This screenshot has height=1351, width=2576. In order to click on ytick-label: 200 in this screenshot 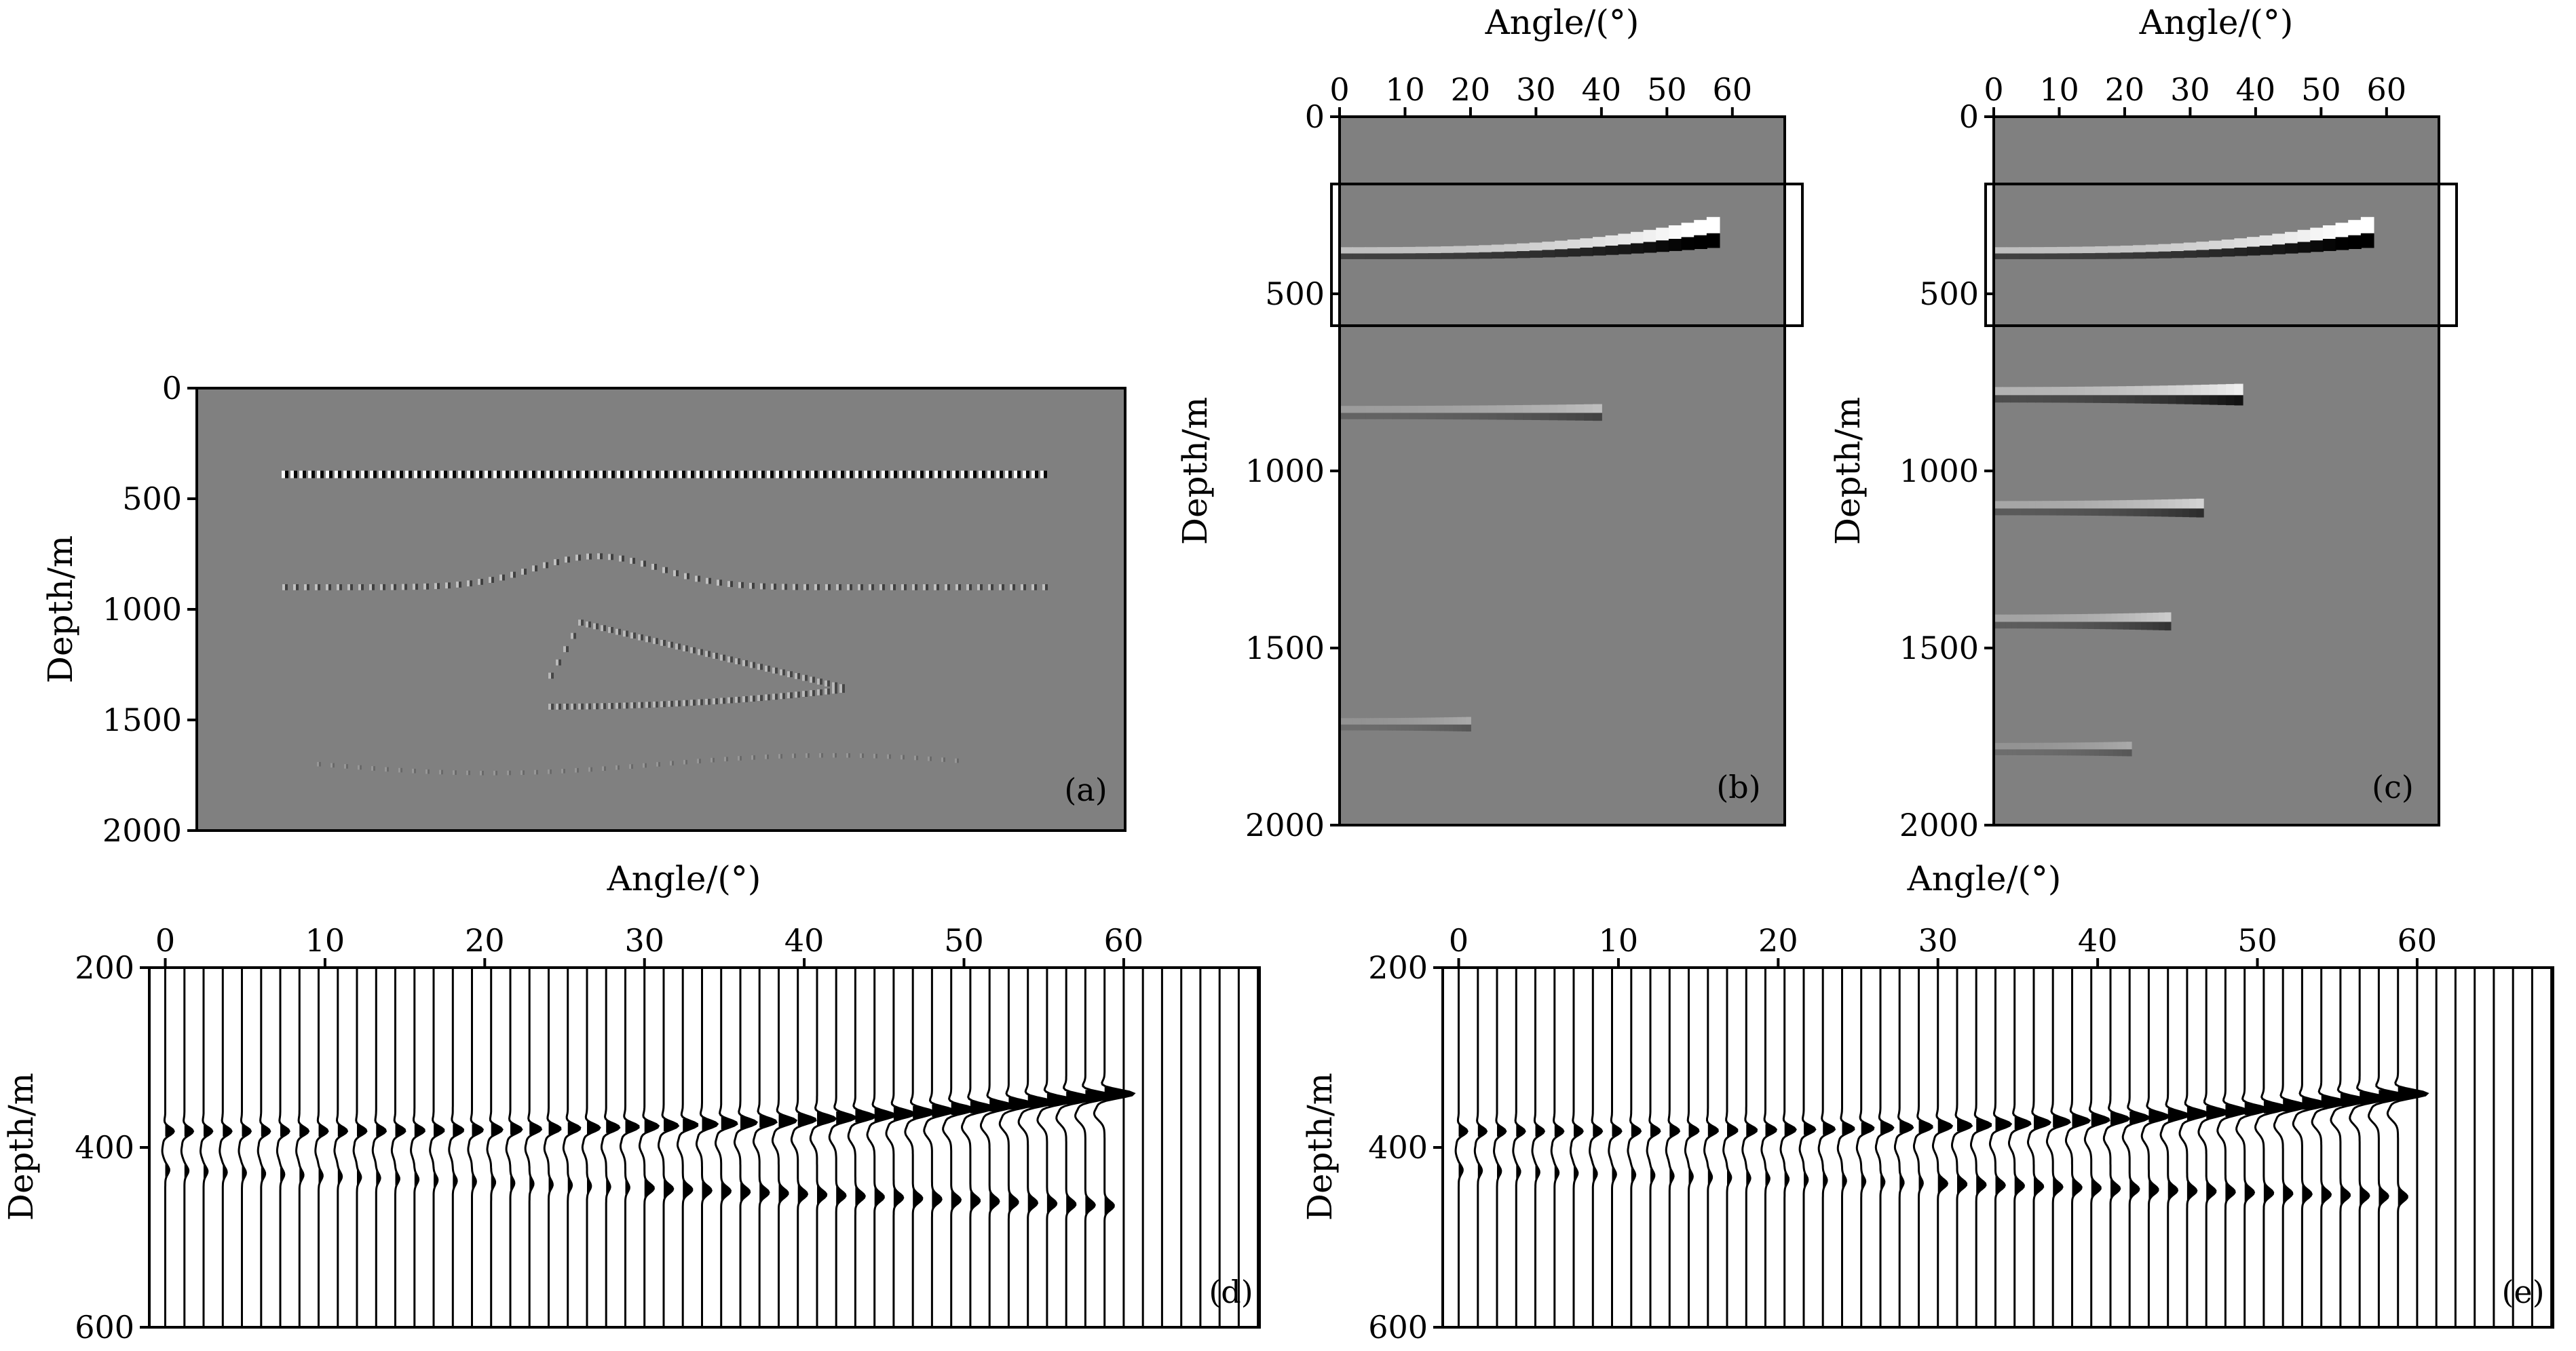, I will do `click(1398, 968)`.